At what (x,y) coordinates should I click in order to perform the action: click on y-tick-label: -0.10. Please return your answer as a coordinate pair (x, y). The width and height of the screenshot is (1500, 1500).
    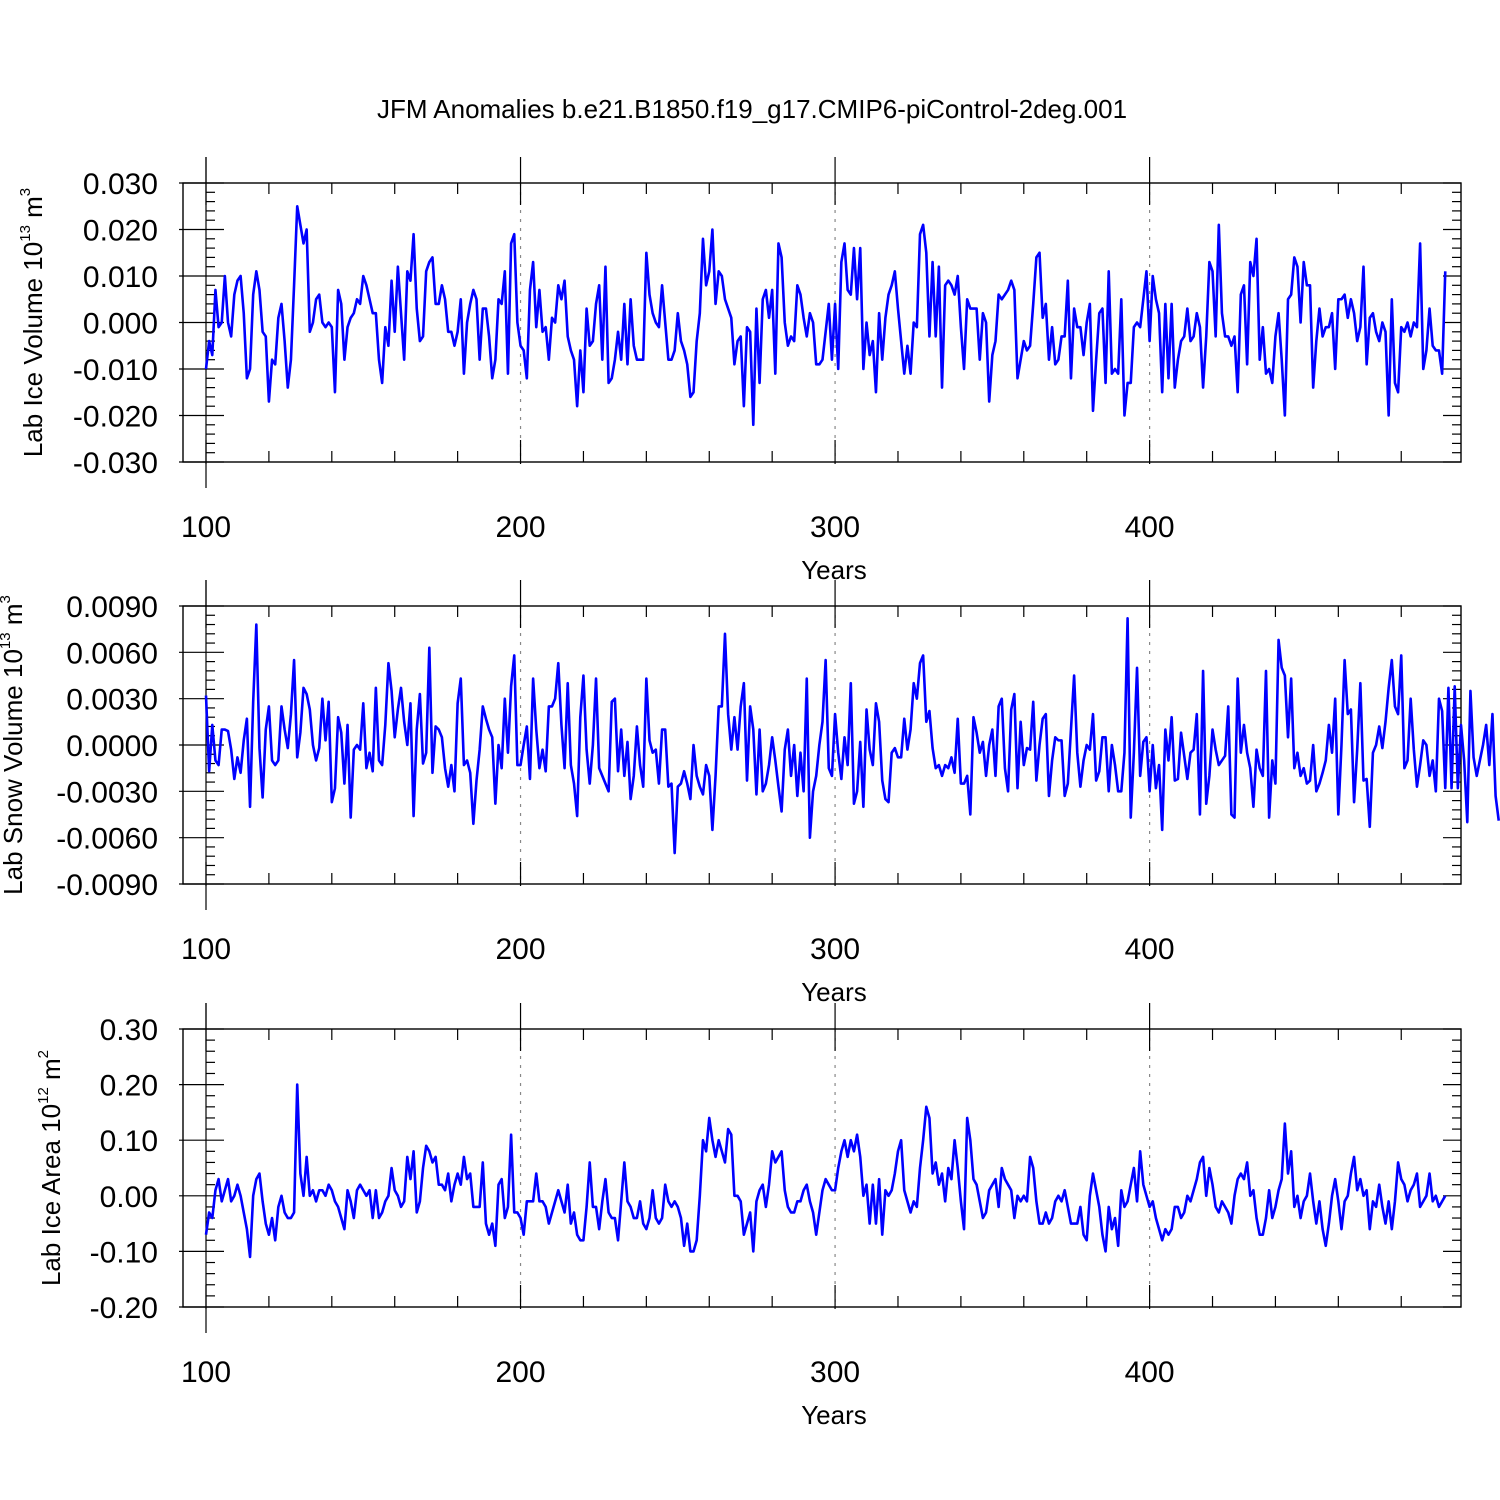
    Looking at the image, I should click on (124, 1252).